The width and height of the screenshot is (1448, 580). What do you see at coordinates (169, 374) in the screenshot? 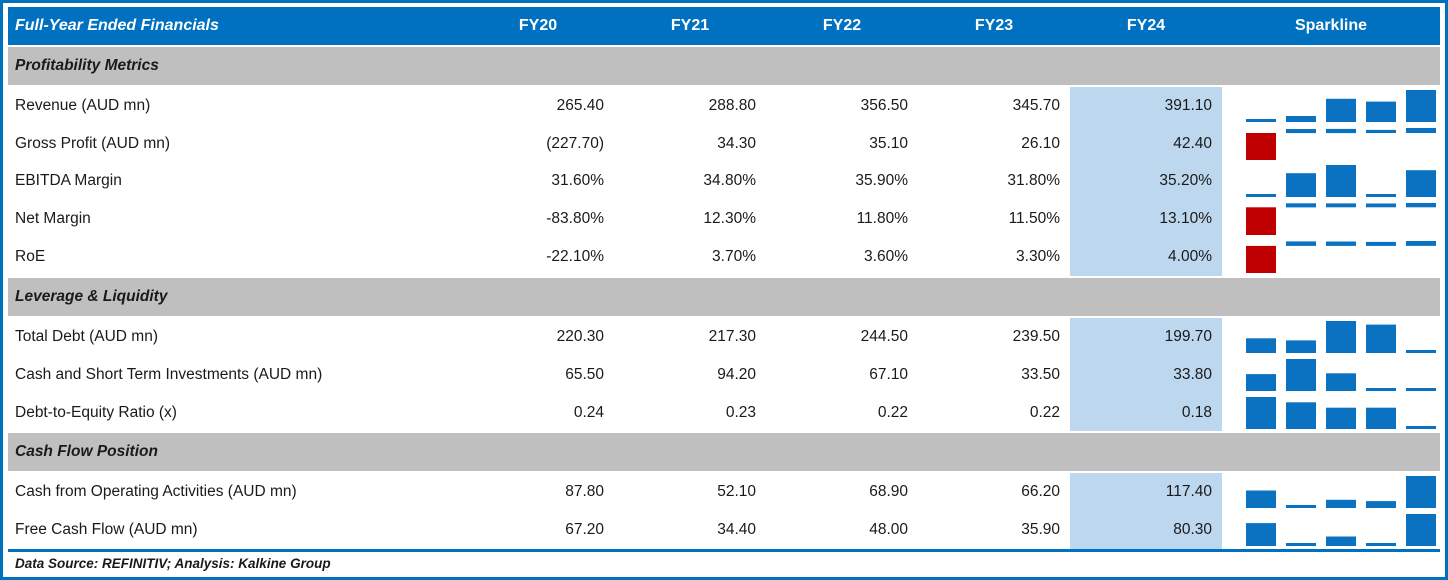
I see `row-label: Cash and Short Term Investments (AUD mn)` at bounding box center [169, 374].